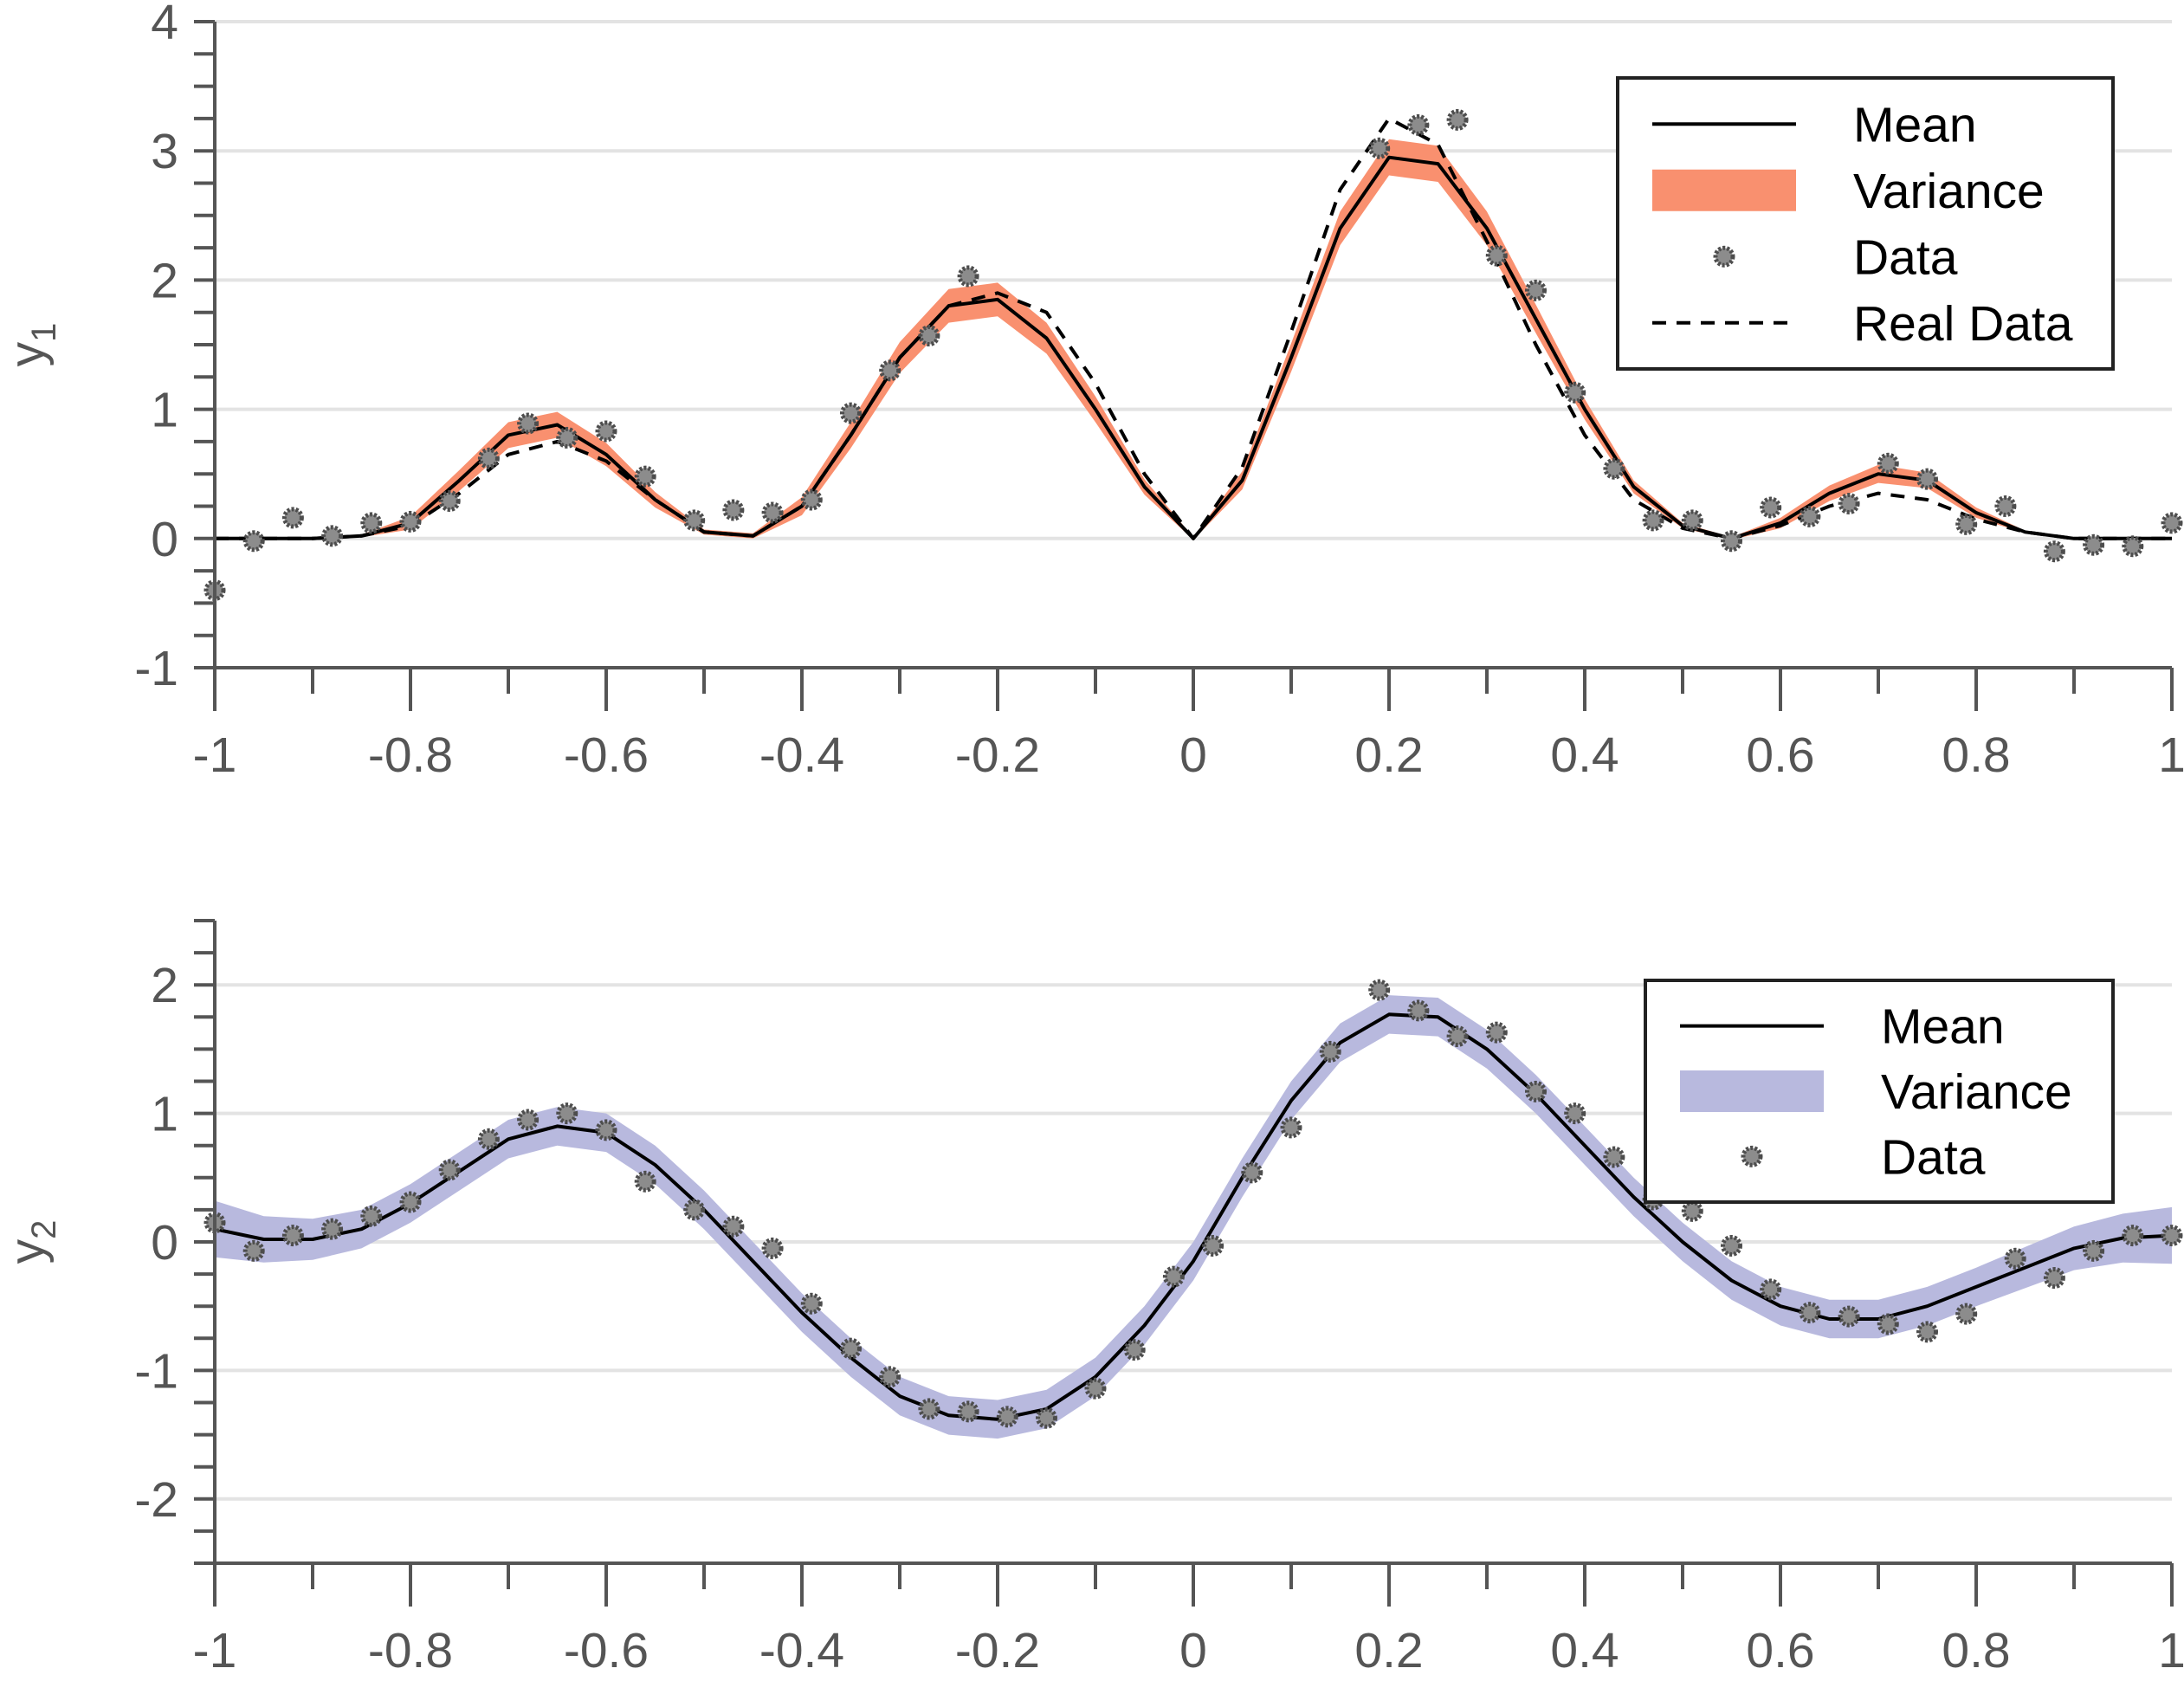 This screenshot has width=2184, height=1694. I want to click on x-tick-label: -1, so click(215, 755).